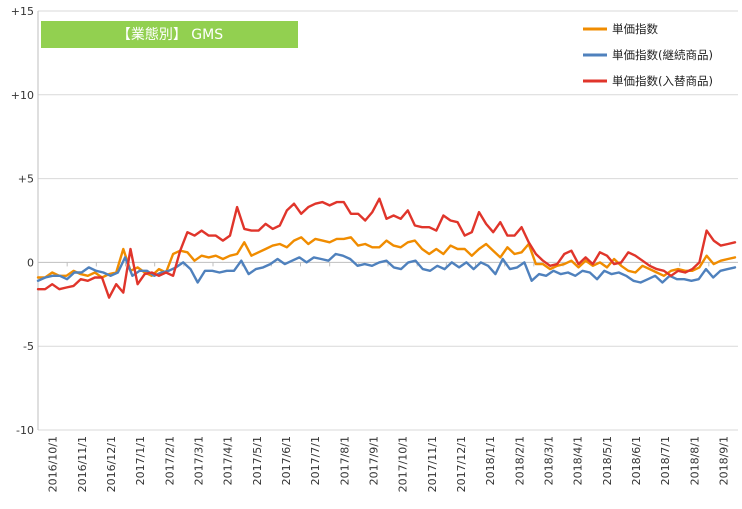  I want to click on x-tick-label: 2018/8/1, so click(694, 460).